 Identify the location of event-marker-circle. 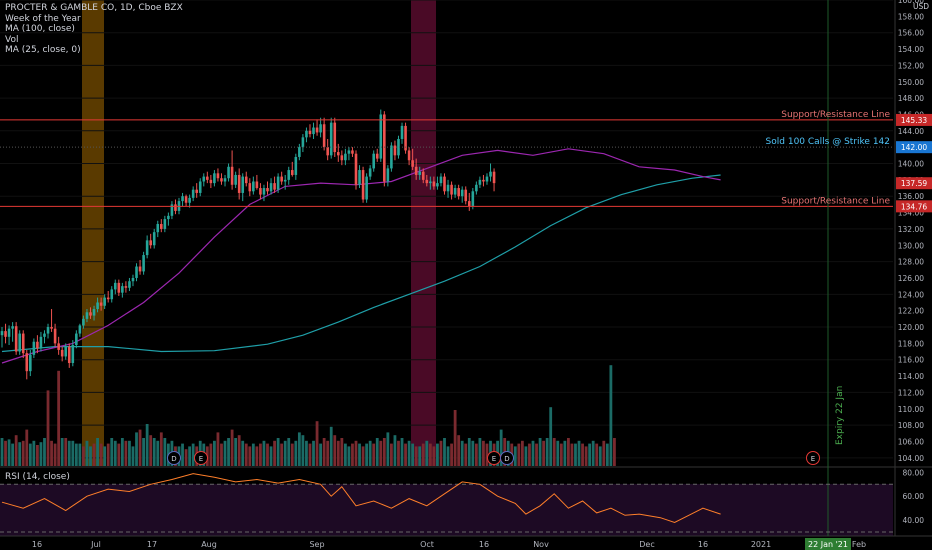
(174, 458).